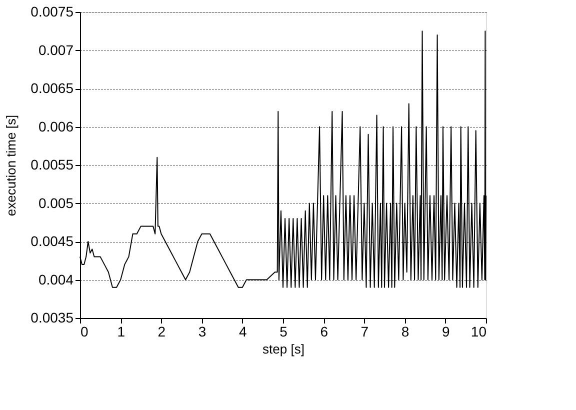 The image size is (576, 410). Describe the element at coordinates (11, 165) in the screenshot. I see `y-axis-title: execution time [s]` at that location.